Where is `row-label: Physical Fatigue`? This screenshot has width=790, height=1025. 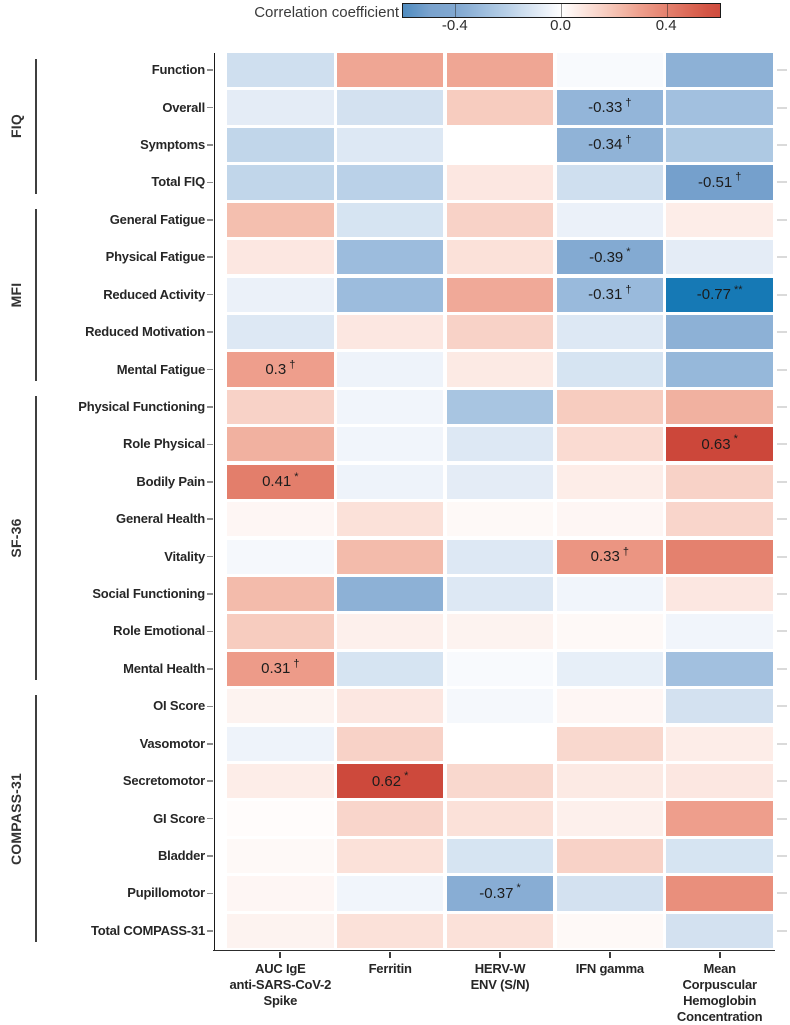
row-label: Physical Fatigue is located at coordinates (155, 257).